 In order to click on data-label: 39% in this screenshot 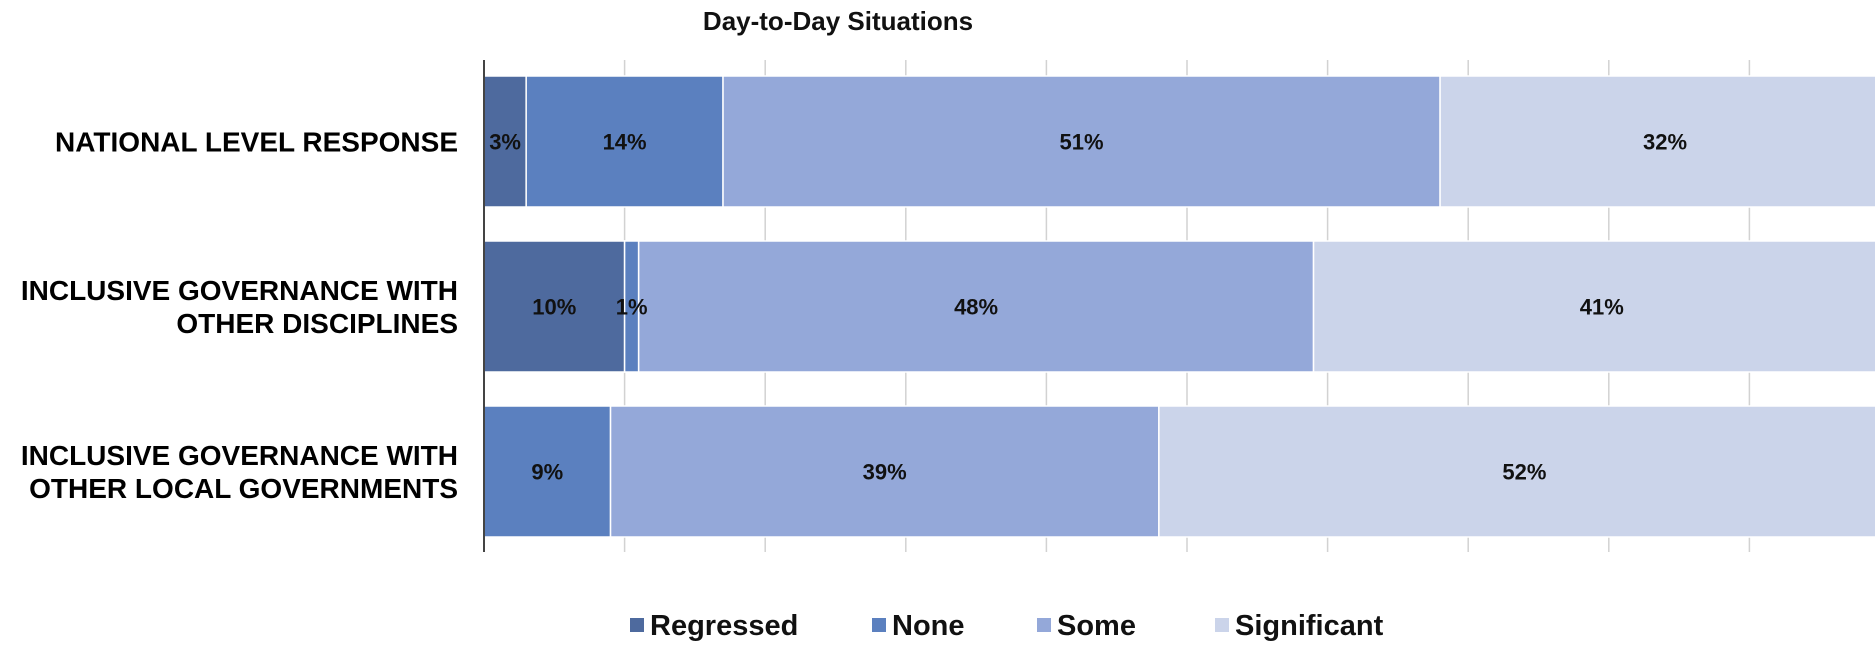, I will do `click(885, 472)`.